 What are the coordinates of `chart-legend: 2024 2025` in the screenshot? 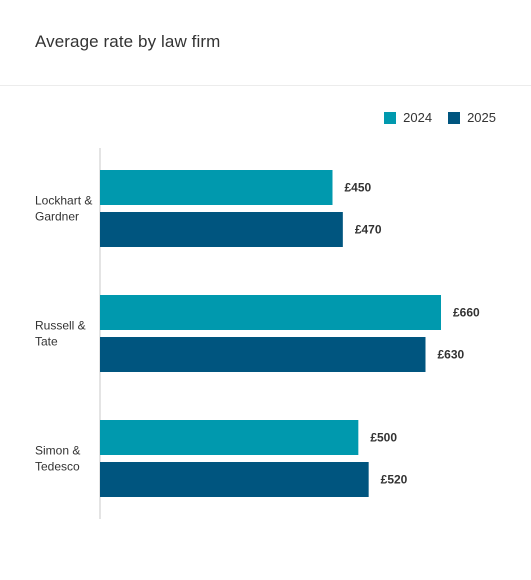 It's located at (440, 117).